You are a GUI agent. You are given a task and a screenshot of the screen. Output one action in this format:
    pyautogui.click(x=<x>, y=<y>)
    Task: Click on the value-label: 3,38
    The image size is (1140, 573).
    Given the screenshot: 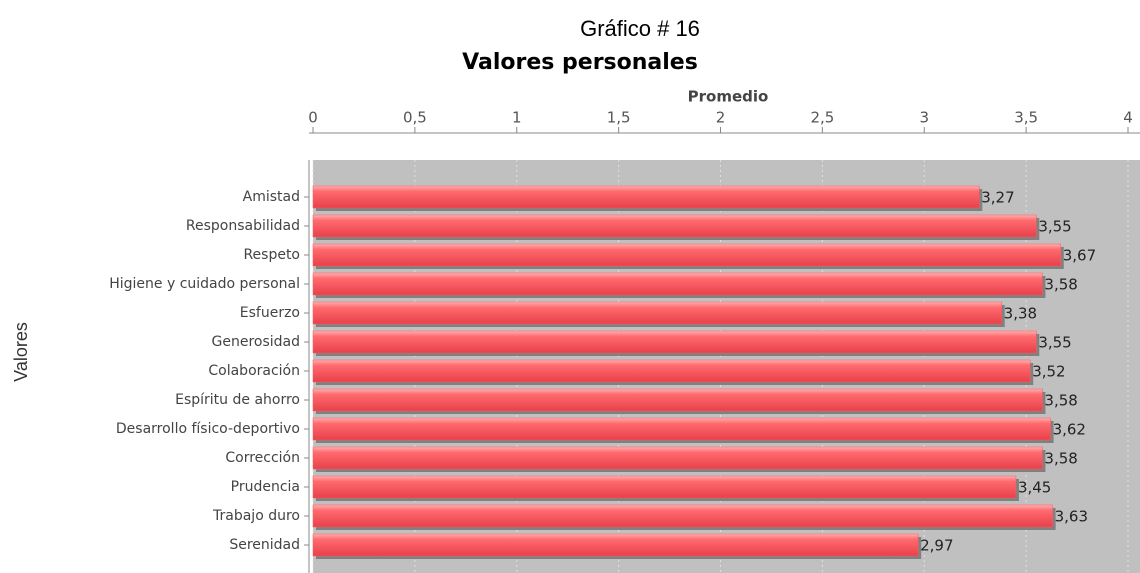 What is the action you would take?
    pyautogui.click(x=1020, y=314)
    